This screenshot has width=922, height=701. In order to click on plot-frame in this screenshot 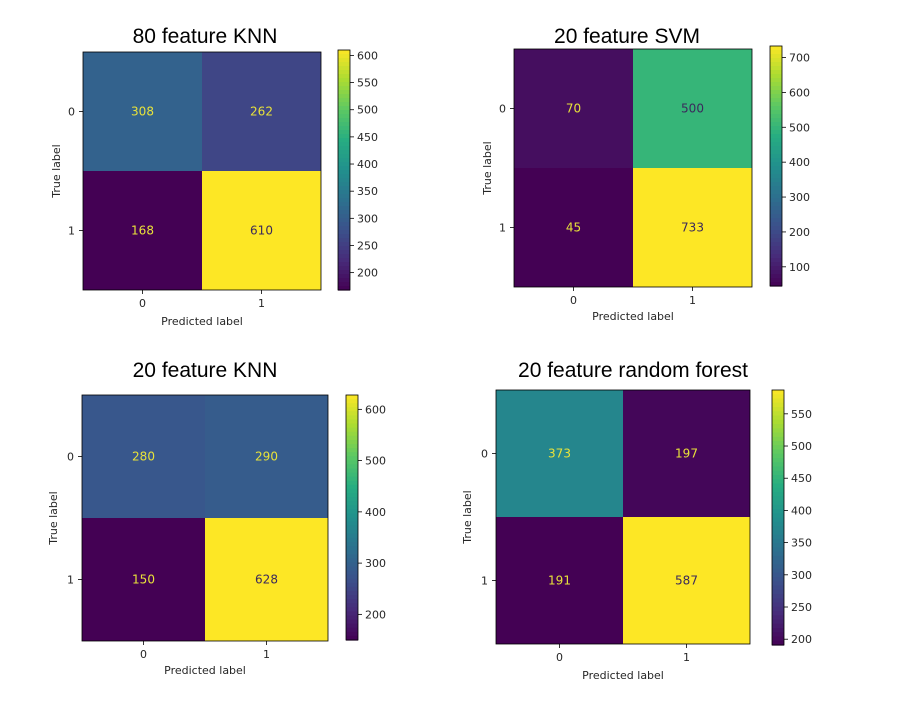, I will do `click(633, 168)`.